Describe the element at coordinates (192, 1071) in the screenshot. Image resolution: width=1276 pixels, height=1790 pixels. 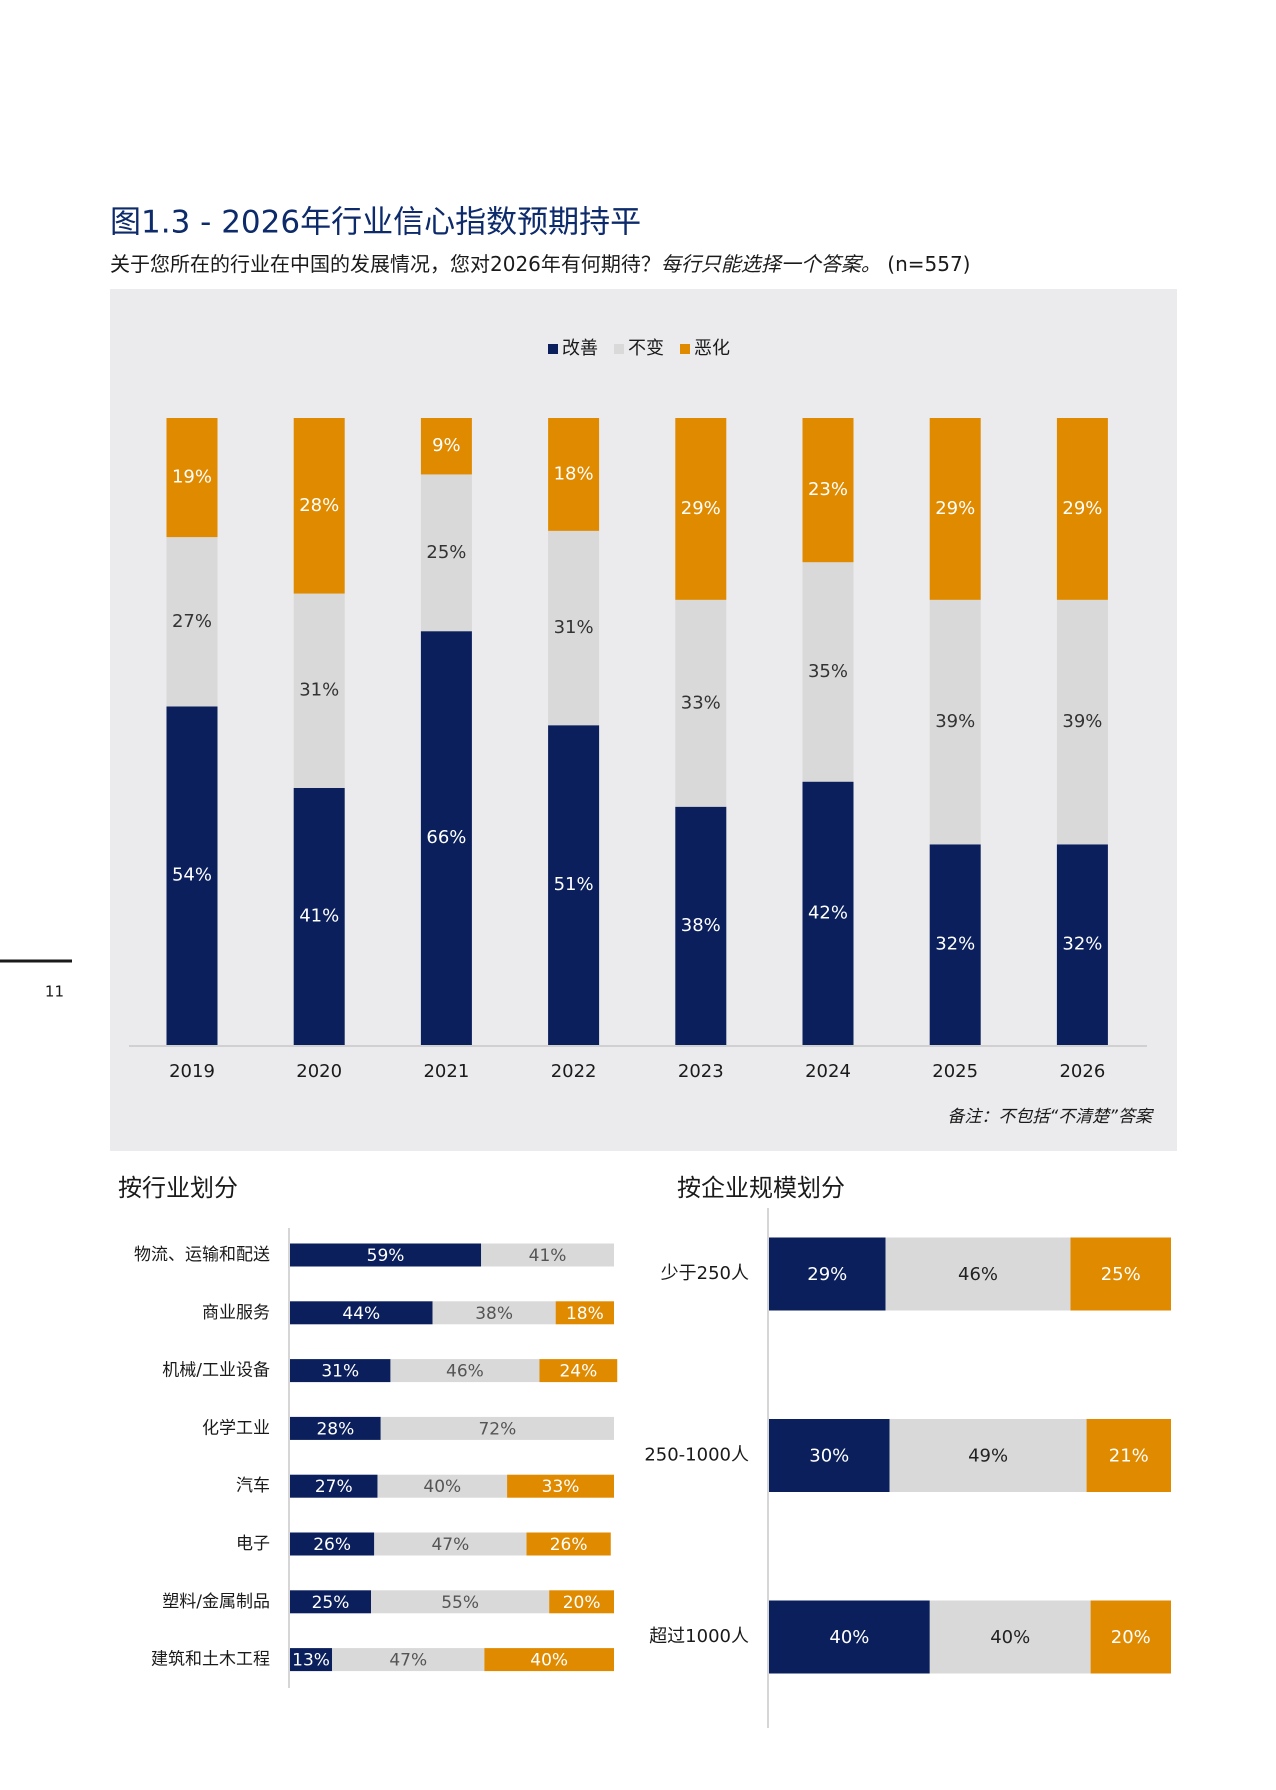
I see `x-tick-label: 2019` at that location.